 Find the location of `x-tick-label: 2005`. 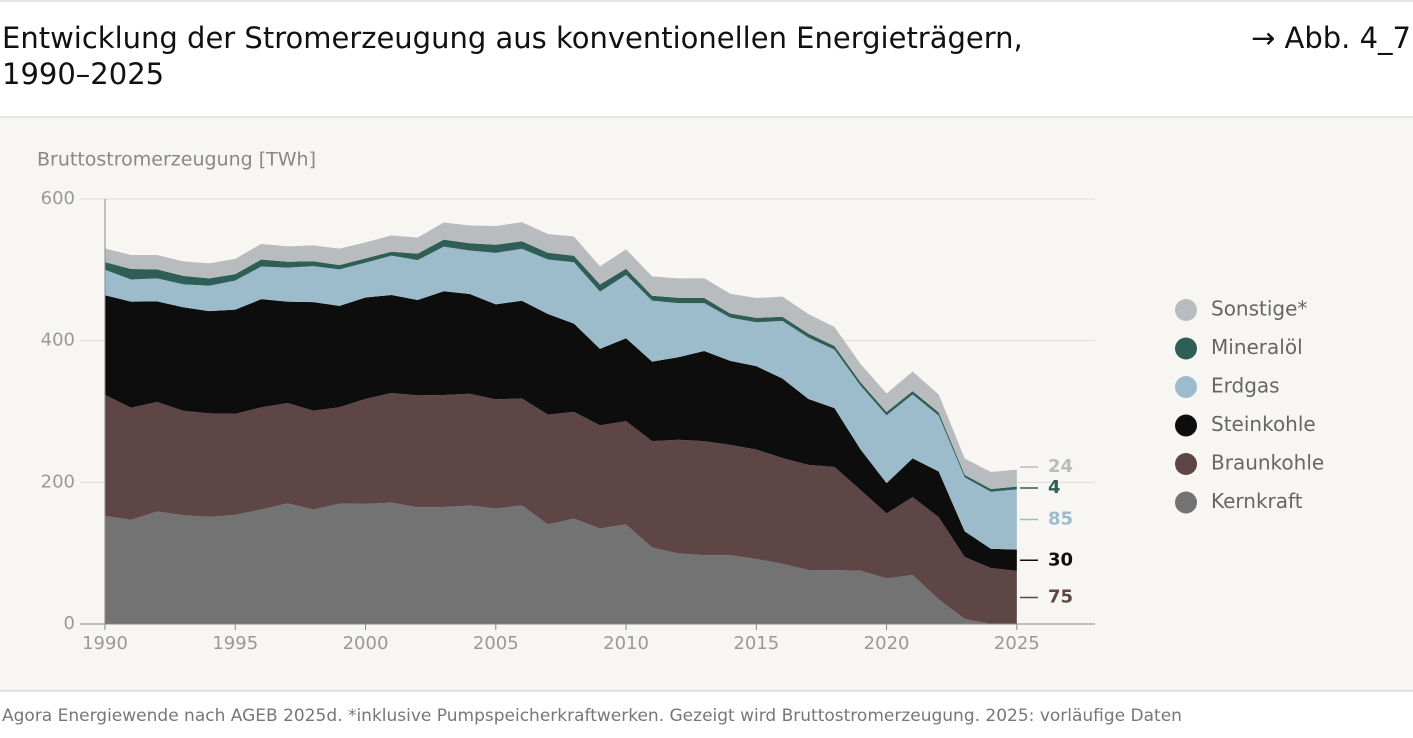

x-tick-label: 2005 is located at coordinates (496, 643).